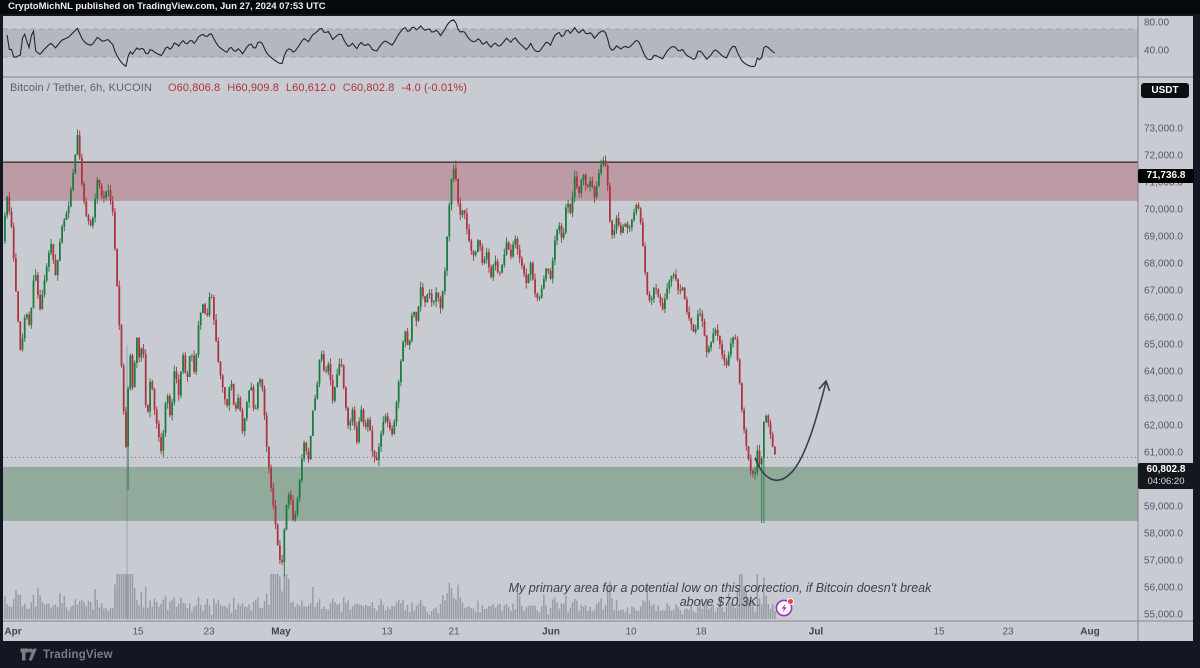 The image size is (1200, 668). Describe the element at coordinates (1163, 426) in the screenshot. I see `price-tick-label: 62,000.0` at that location.